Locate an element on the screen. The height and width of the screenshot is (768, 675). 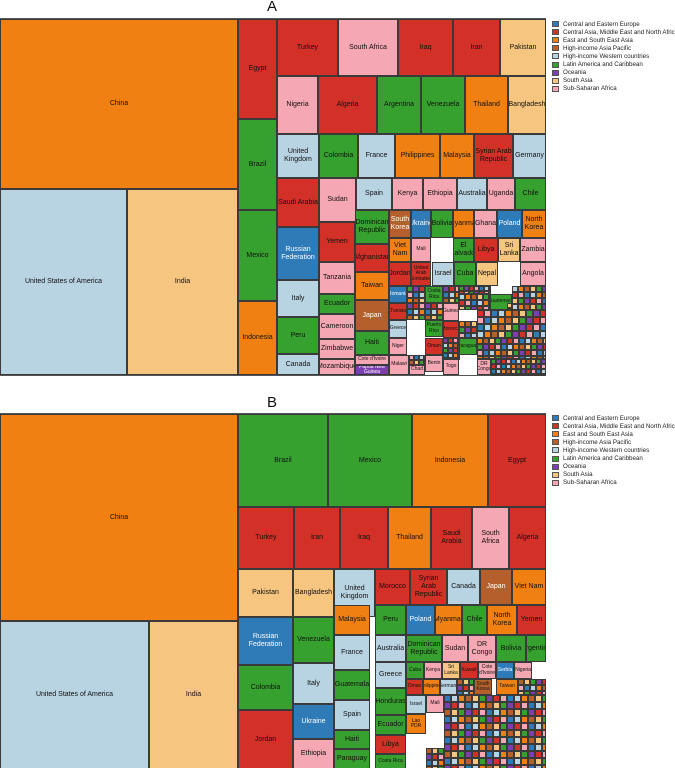
tile-ecuador: Ecuador is located at coordinates (337, 304).